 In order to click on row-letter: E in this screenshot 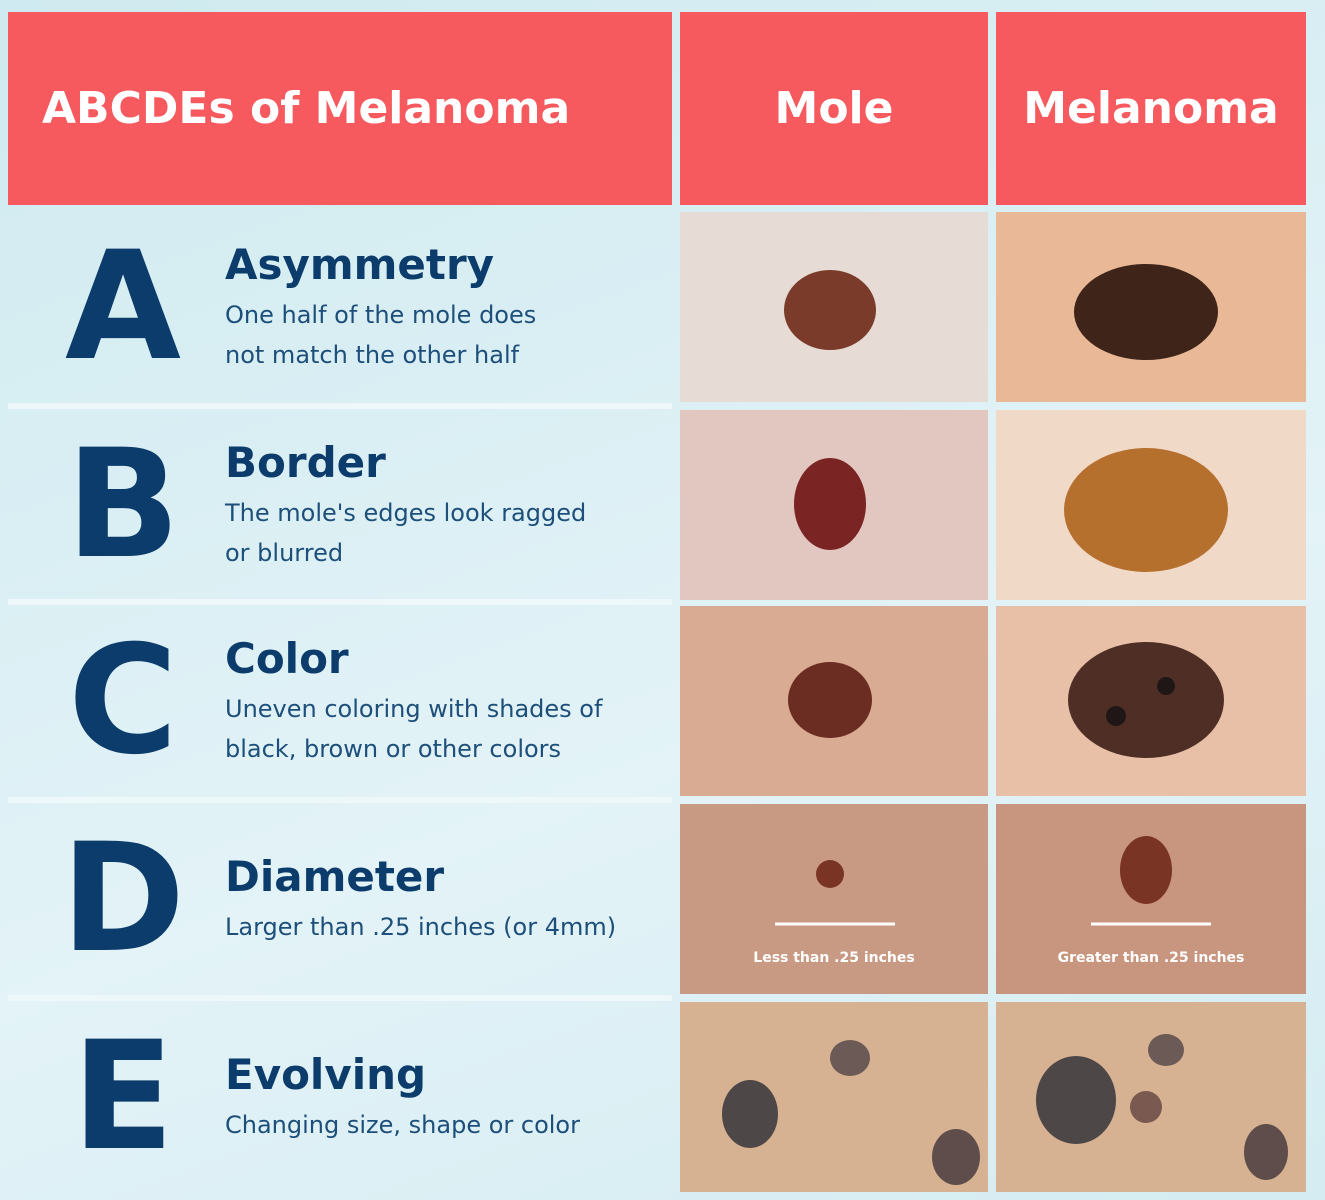, I will do `click(123, 1097)`.